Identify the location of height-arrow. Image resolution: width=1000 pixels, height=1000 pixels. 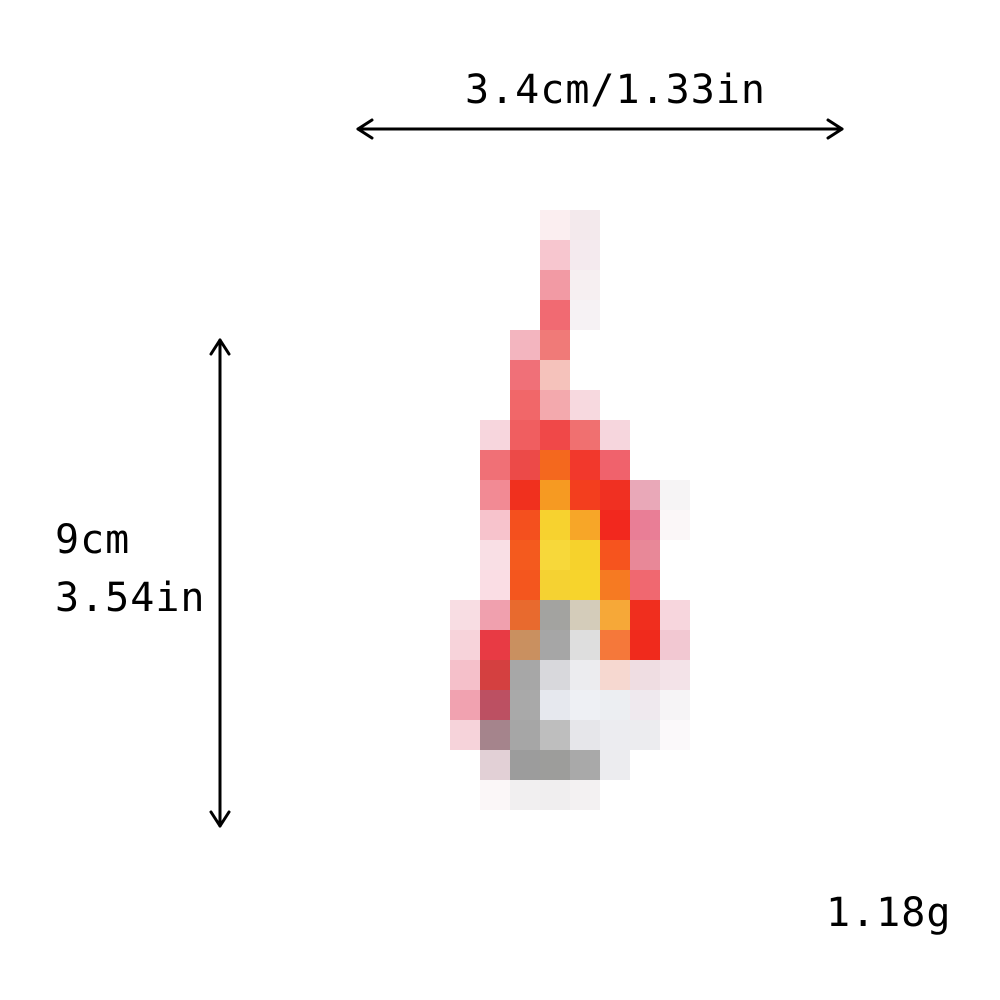
(220, 583).